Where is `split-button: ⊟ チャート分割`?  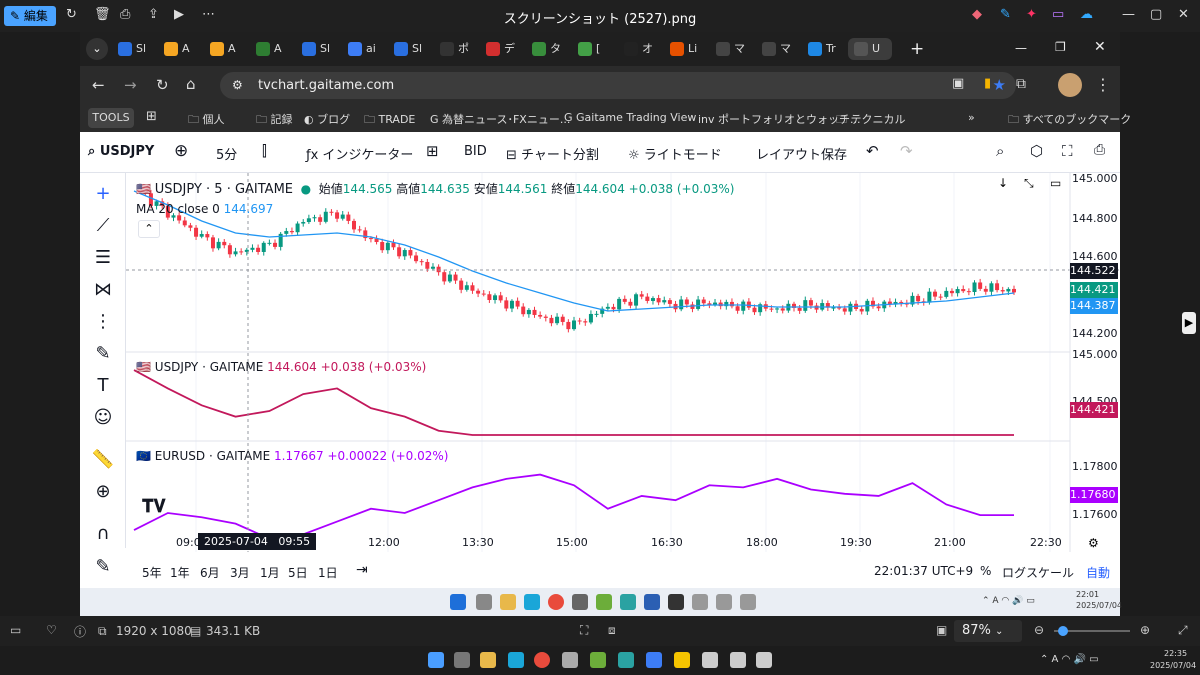 split-button: ⊟ チャート分割 is located at coordinates (552, 155).